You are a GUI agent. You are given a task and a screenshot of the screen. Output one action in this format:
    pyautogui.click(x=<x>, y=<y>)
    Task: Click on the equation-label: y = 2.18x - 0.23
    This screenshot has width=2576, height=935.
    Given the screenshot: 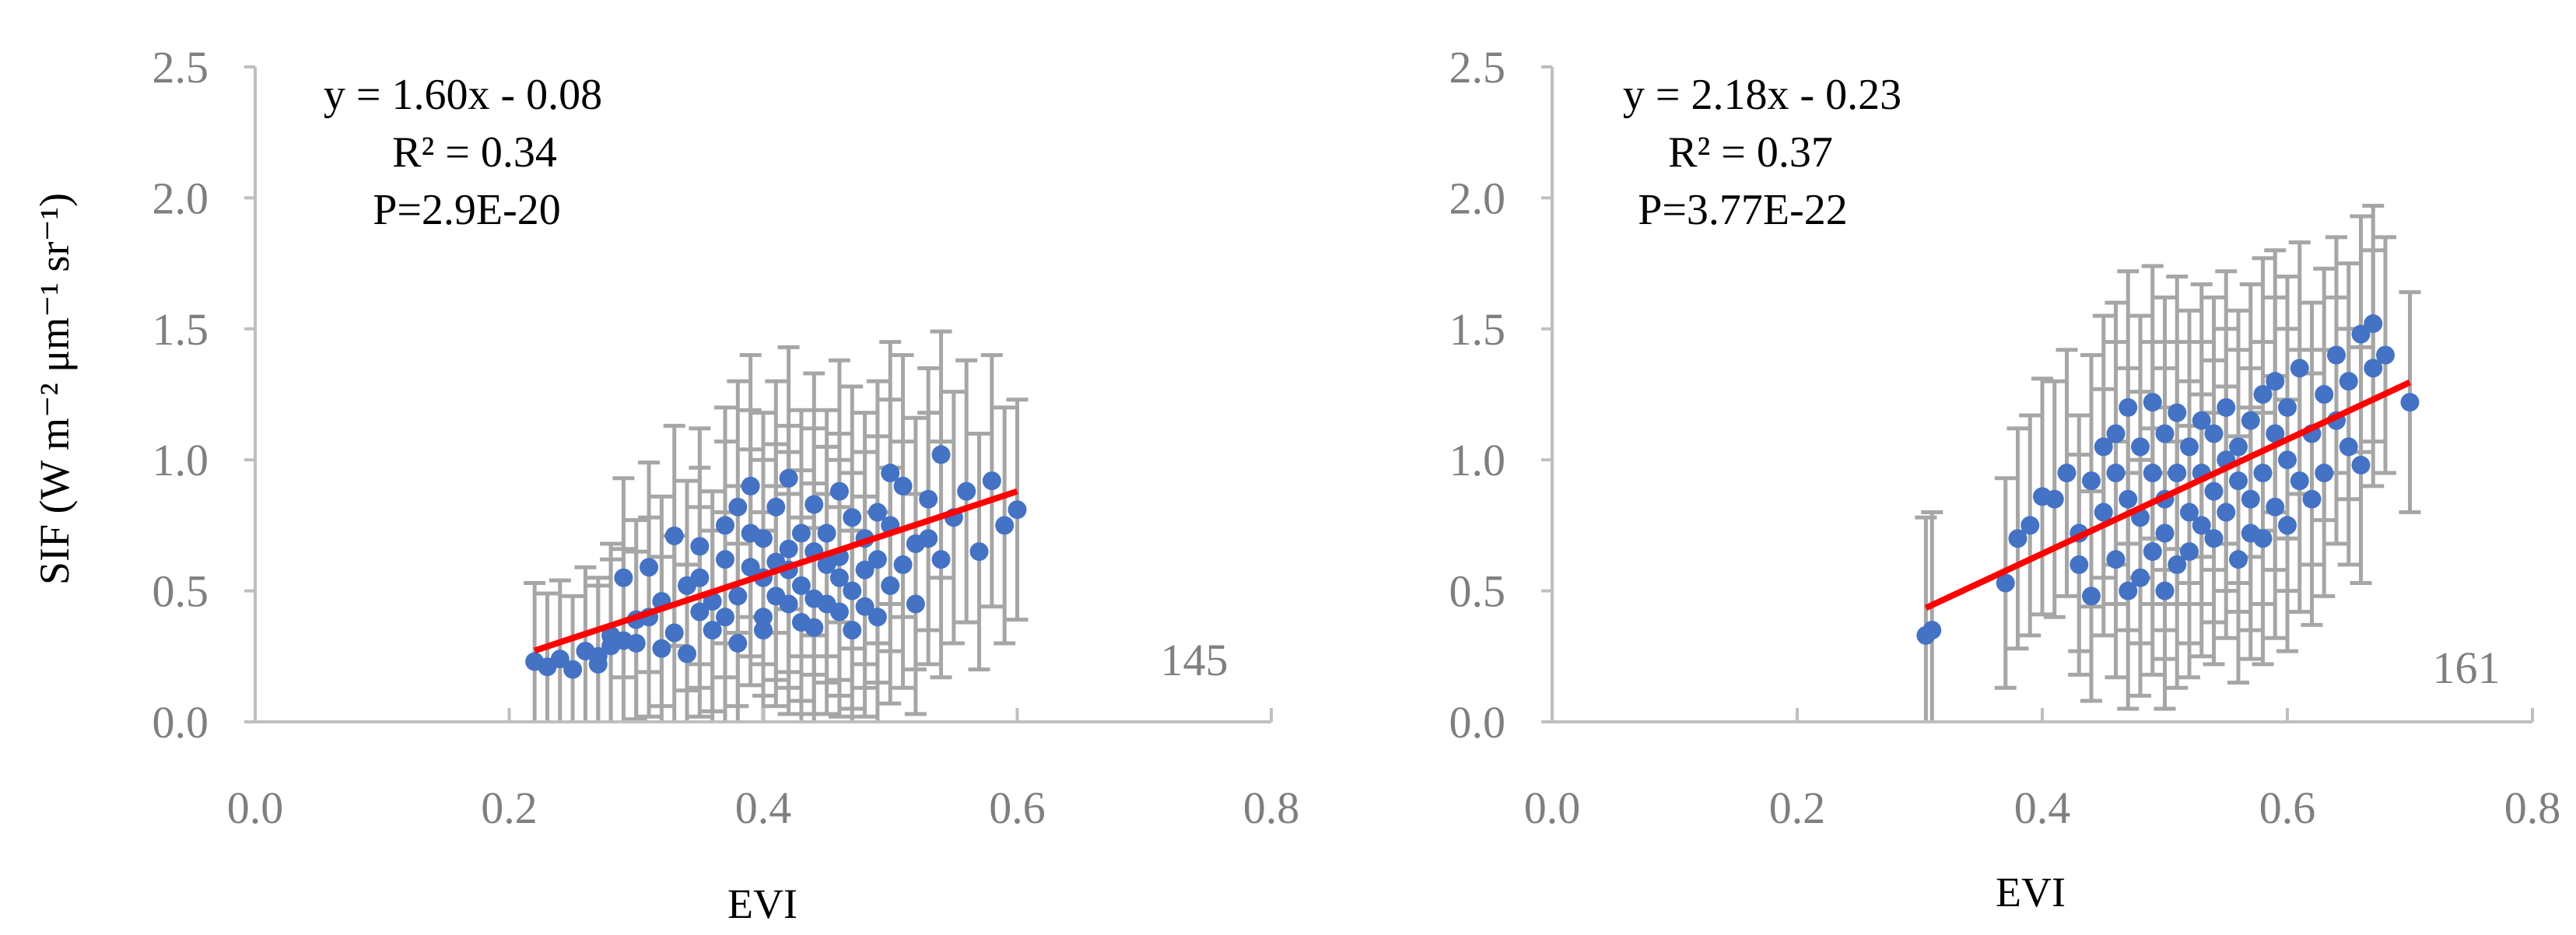 What is the action you would take?
    pyautogui.click(x=1762, y=95)
    